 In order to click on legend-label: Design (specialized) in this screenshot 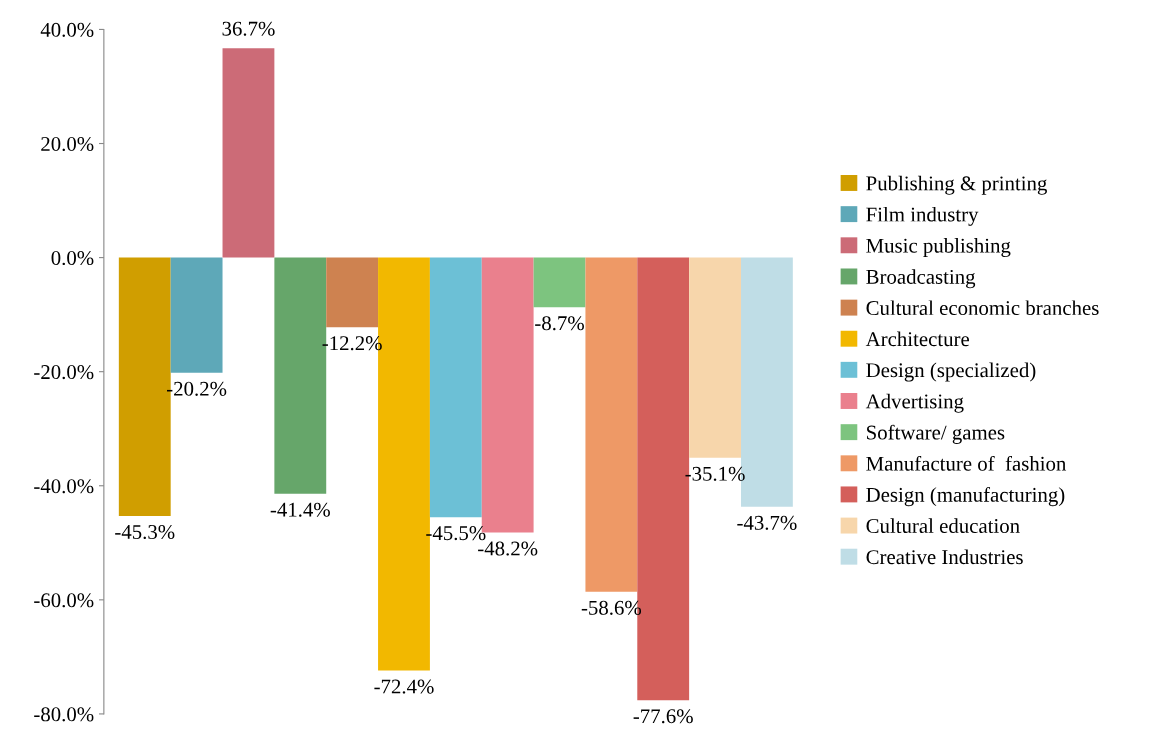, I will do `click(951, 372)`.